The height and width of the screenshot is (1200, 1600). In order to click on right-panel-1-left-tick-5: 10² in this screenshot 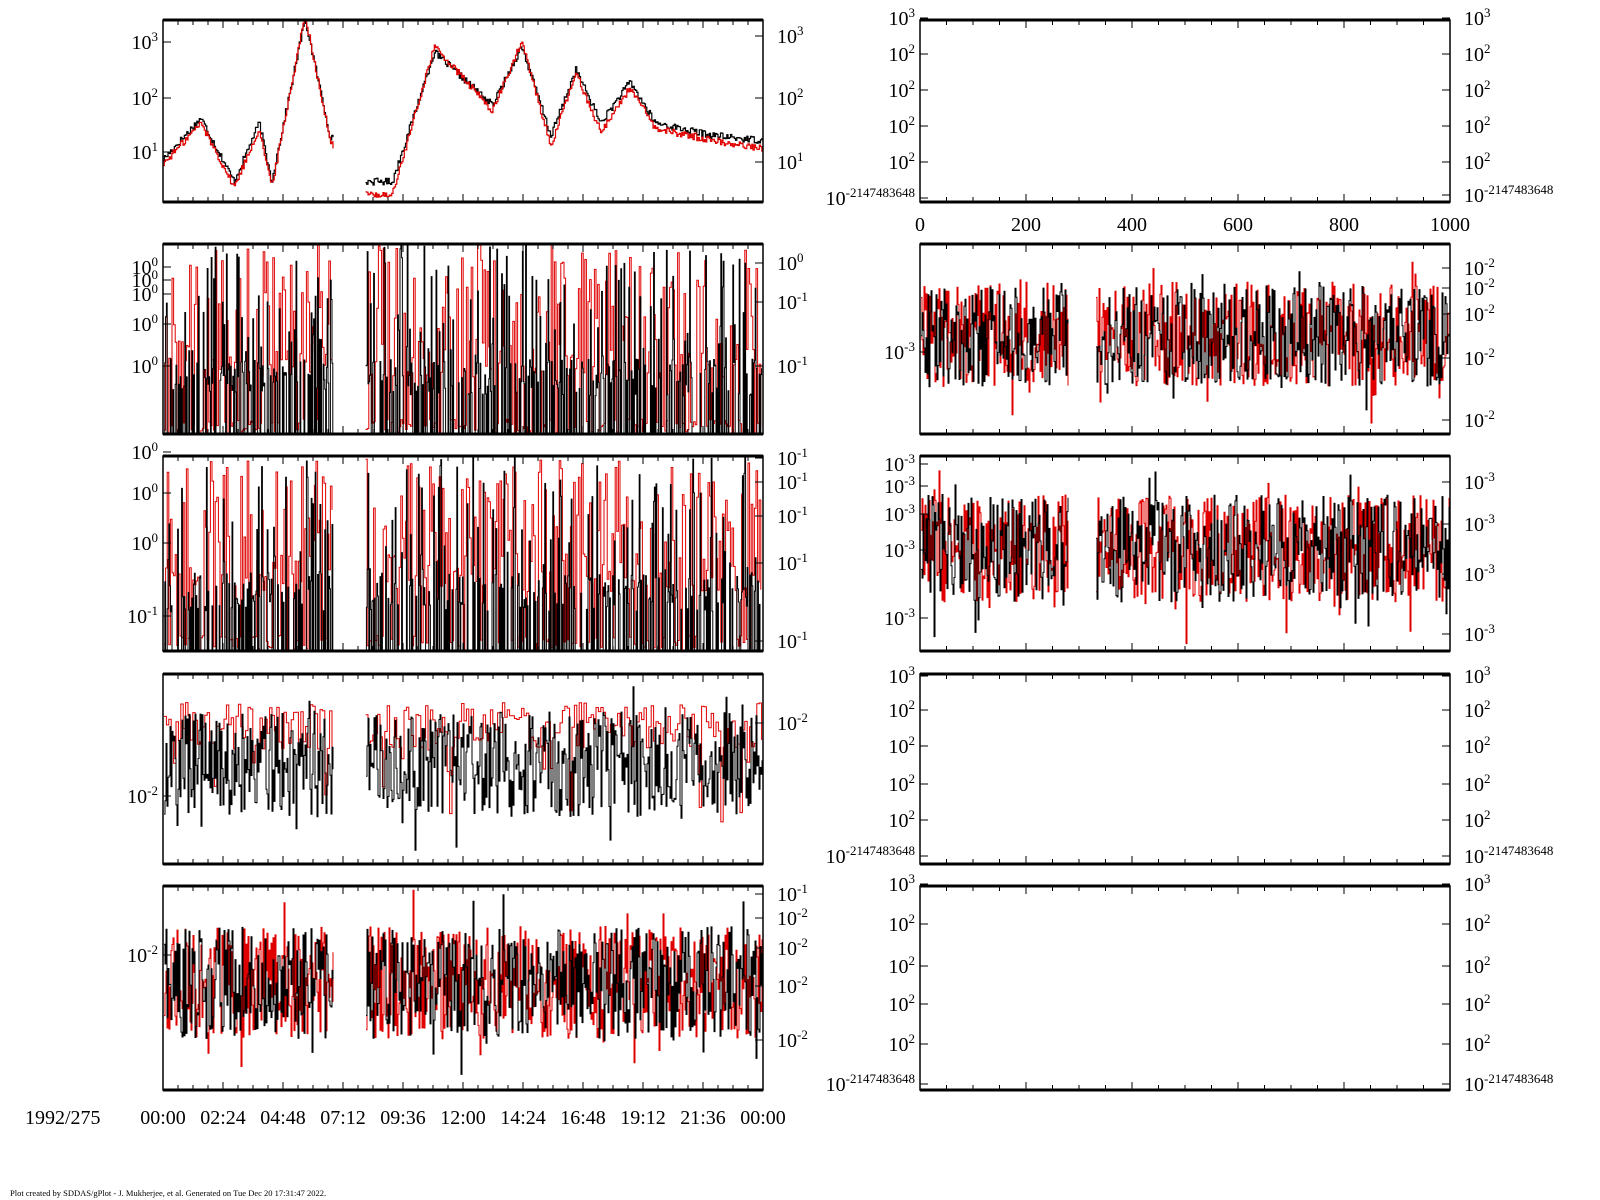, I will do `click(902, 161)`.